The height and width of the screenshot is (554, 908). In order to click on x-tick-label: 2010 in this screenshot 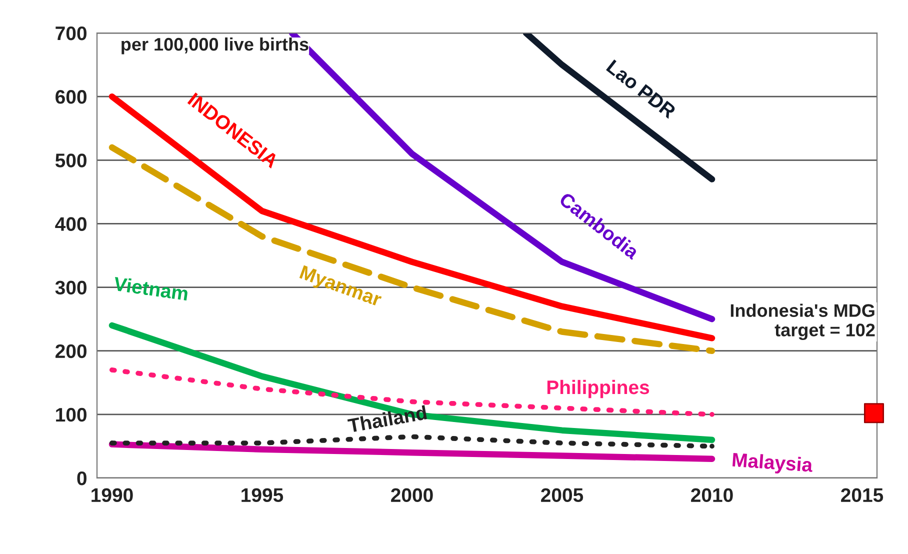, I will do `click(712, 495)`.